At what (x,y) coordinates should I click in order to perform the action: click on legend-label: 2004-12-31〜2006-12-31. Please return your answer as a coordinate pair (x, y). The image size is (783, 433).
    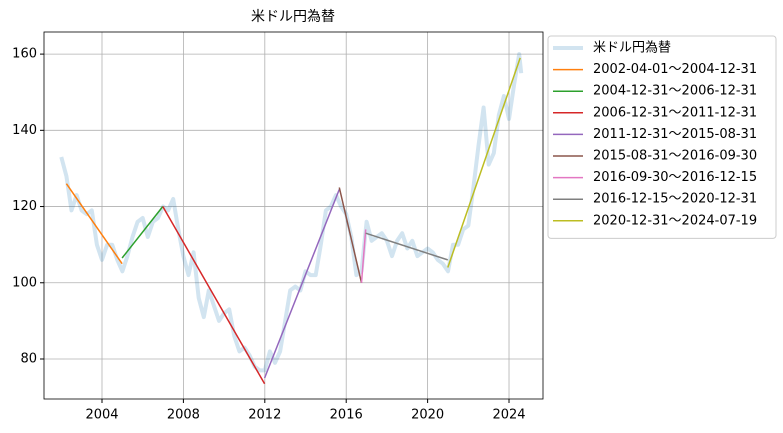
    Looking at the image, I should click on (675, 91).